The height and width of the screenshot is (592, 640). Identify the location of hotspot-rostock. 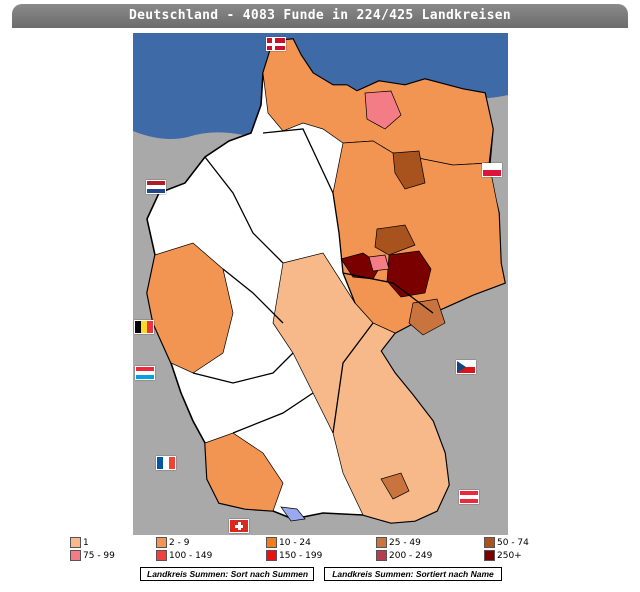
(383, 110).